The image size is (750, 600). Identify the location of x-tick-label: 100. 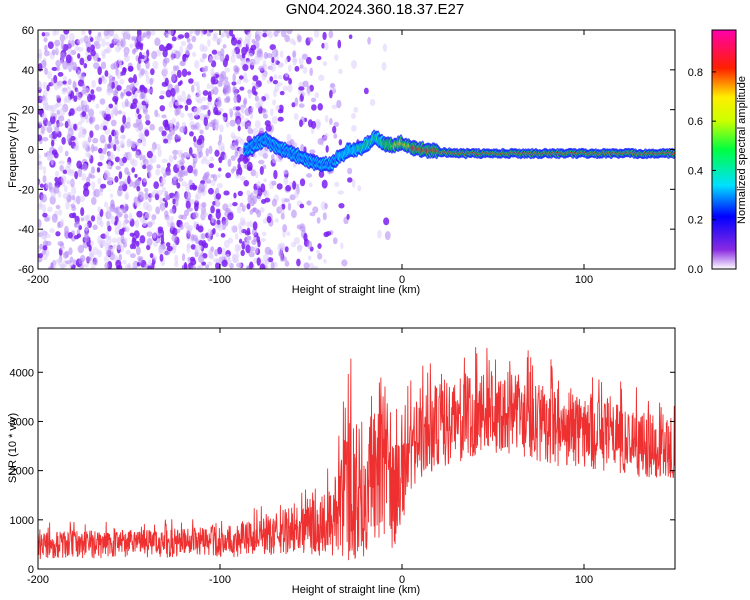
(584, 580).